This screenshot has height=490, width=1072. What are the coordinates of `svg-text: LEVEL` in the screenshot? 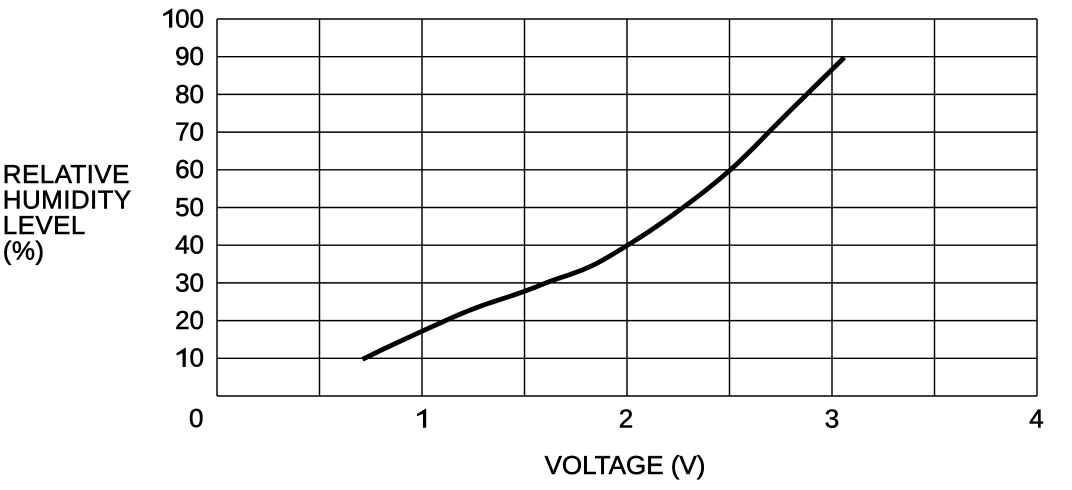 It's located at (44, 225).